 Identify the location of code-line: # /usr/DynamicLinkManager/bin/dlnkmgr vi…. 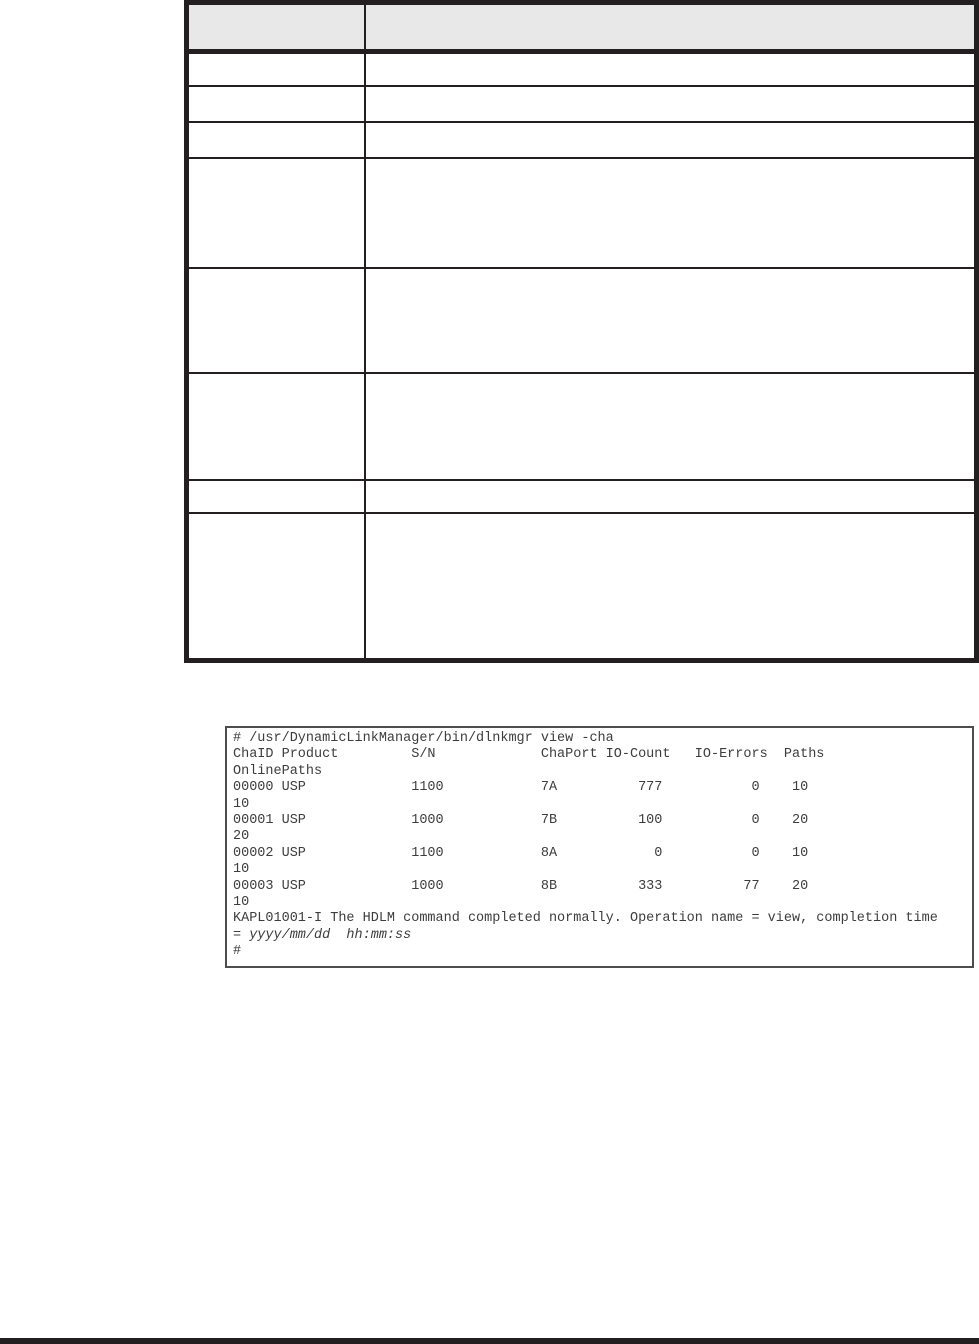
(423, 738).